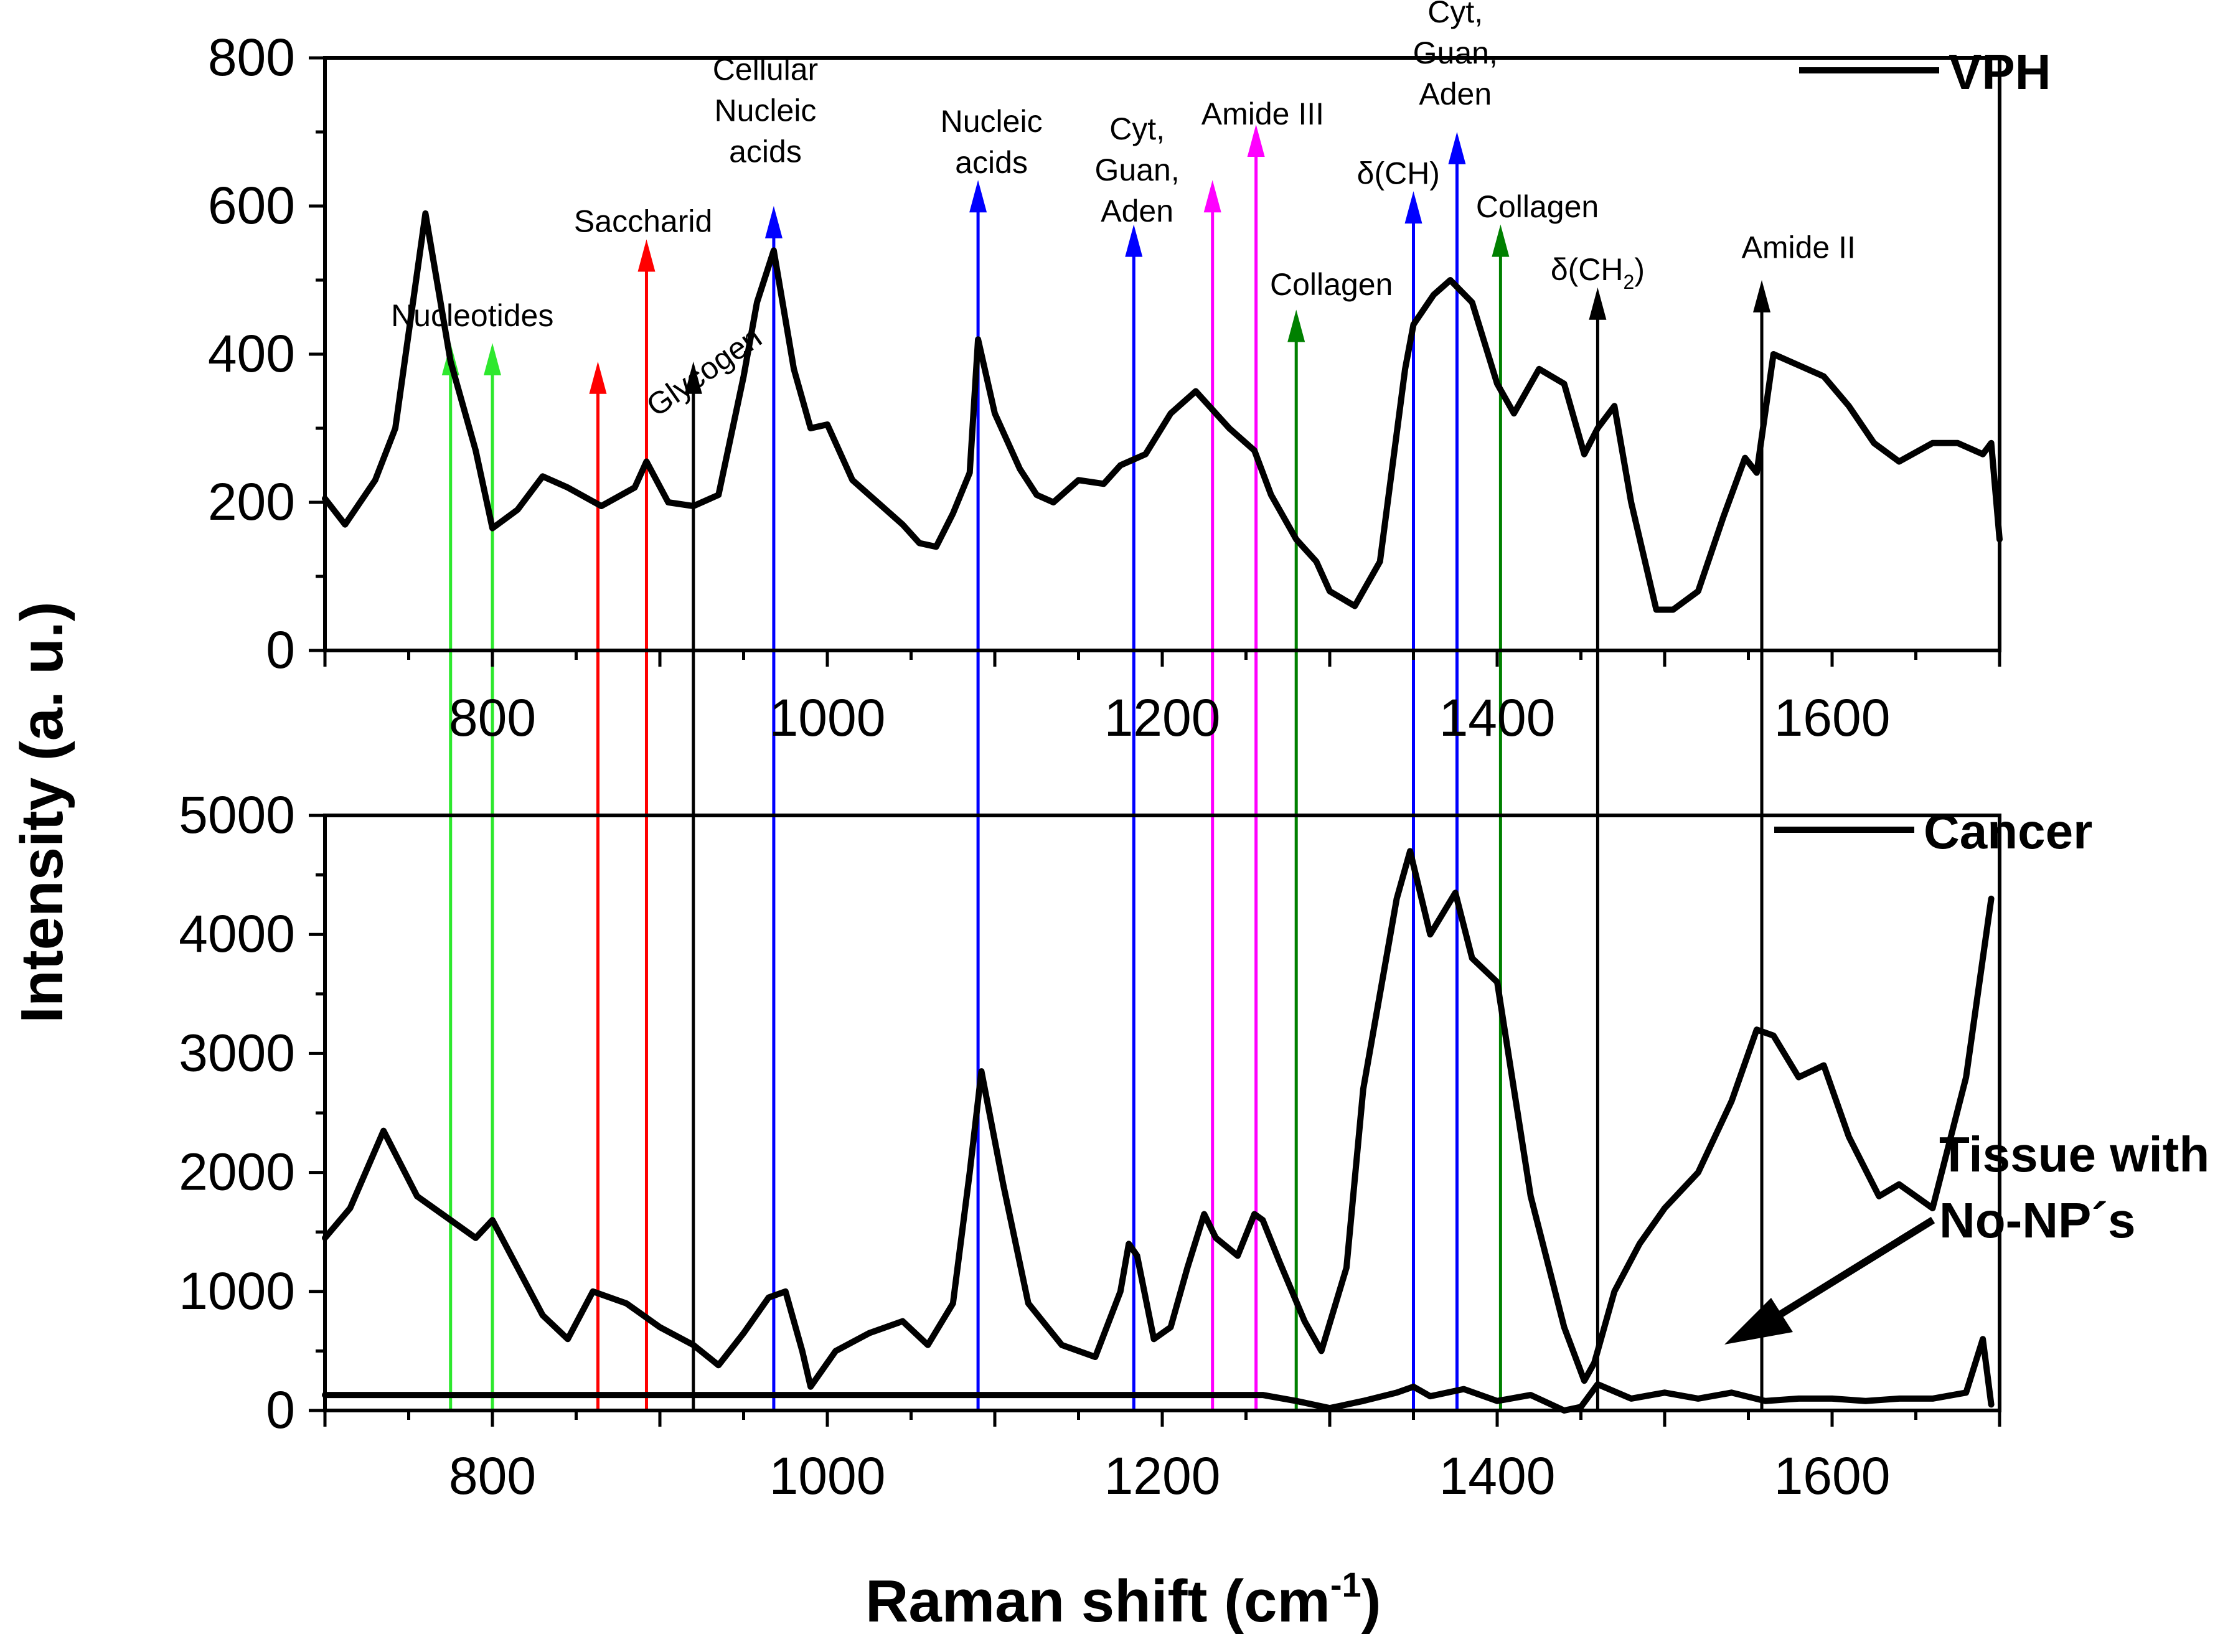 The height and width of the screenshot is (1652, 2238). What do you see at coordinates (42, 812) in the screenshot?
I see `y-axis-title: Intensity (a. u.)` at bounding box center [42, 812].